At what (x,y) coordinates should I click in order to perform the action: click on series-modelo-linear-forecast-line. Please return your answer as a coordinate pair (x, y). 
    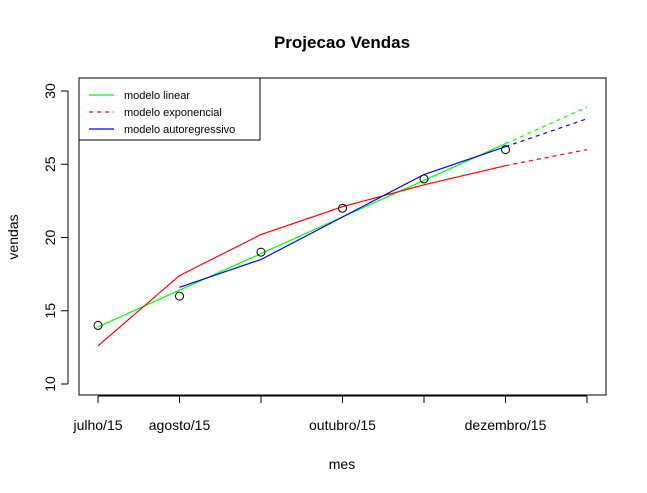
    Looking at the image, I should click on (546, 125).